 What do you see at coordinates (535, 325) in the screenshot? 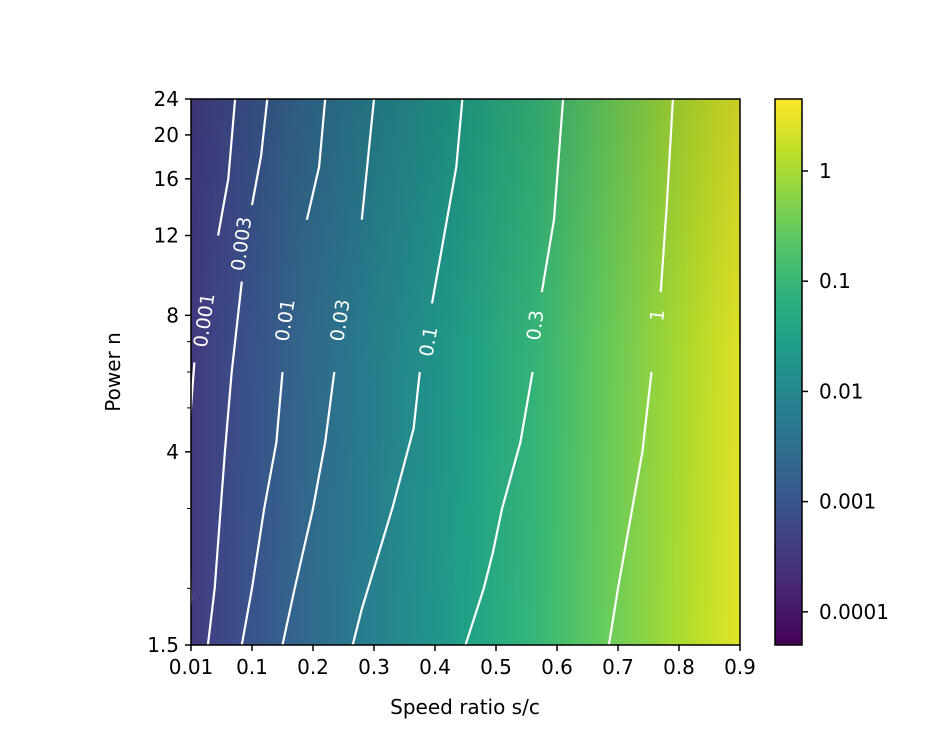
I see `contour-label: 0.3` at bounding box center [535, 325].